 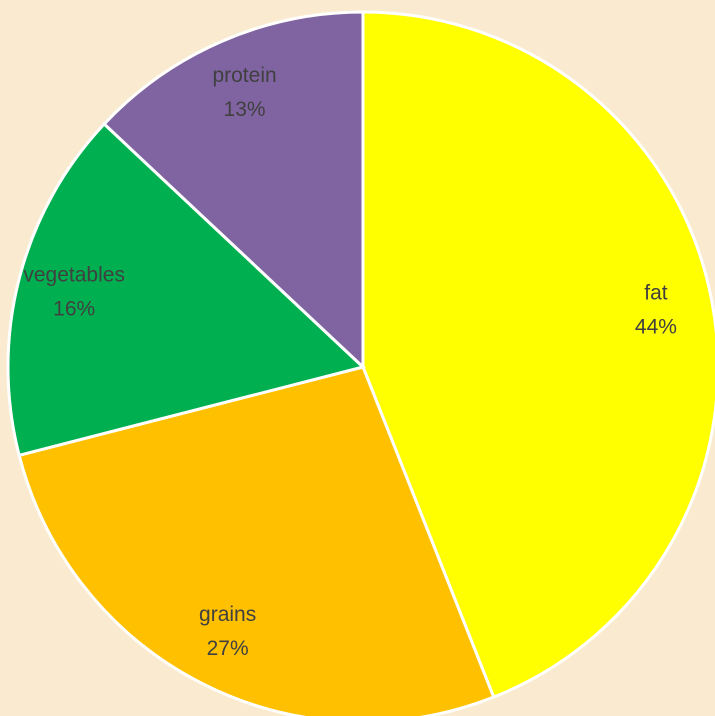 What do you see at coordinates (244, 75) in the screenshot?
I see `slice-label: protein` at bounding box center [244, 75].